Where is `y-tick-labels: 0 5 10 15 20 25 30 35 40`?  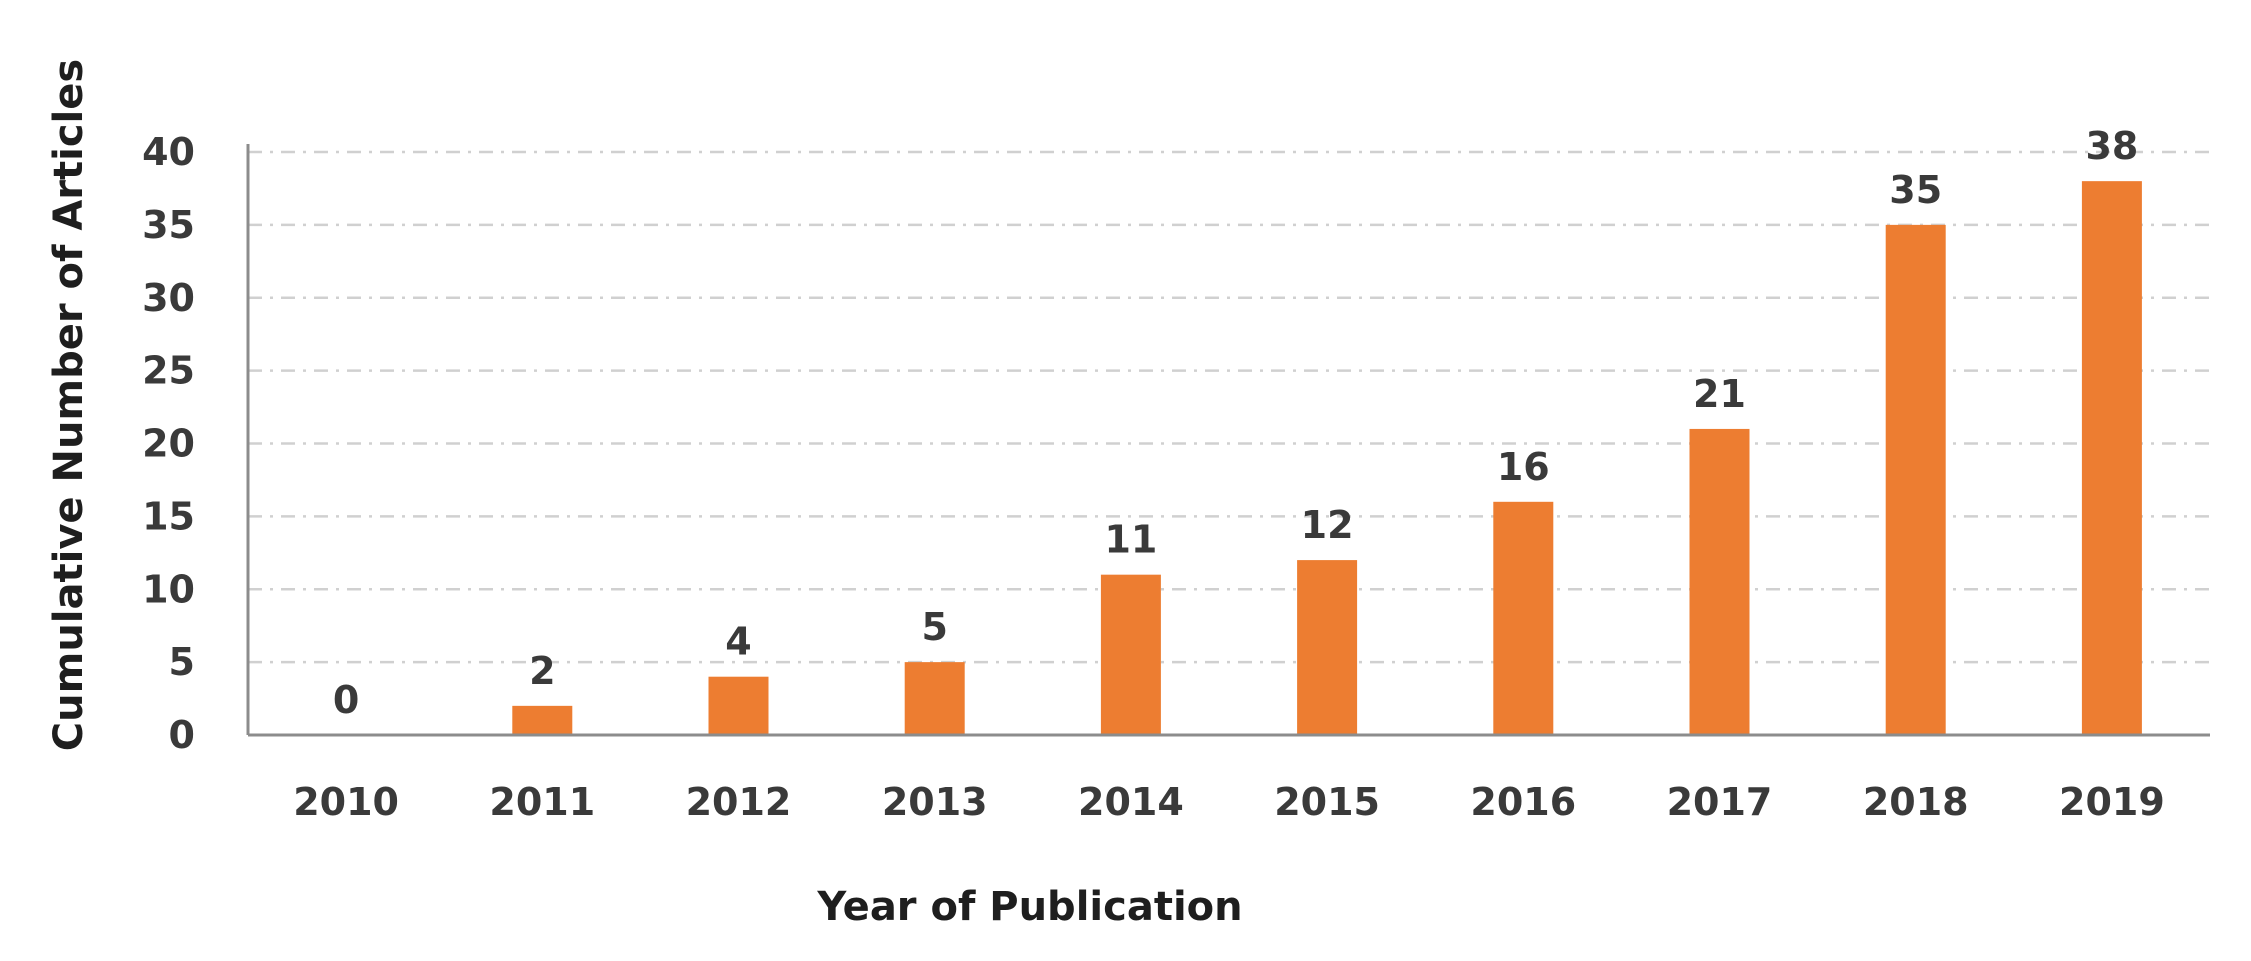 y-tick-labels: 0 5 10 15 20 25 30 35 40 is located at coordinates (168, 443).